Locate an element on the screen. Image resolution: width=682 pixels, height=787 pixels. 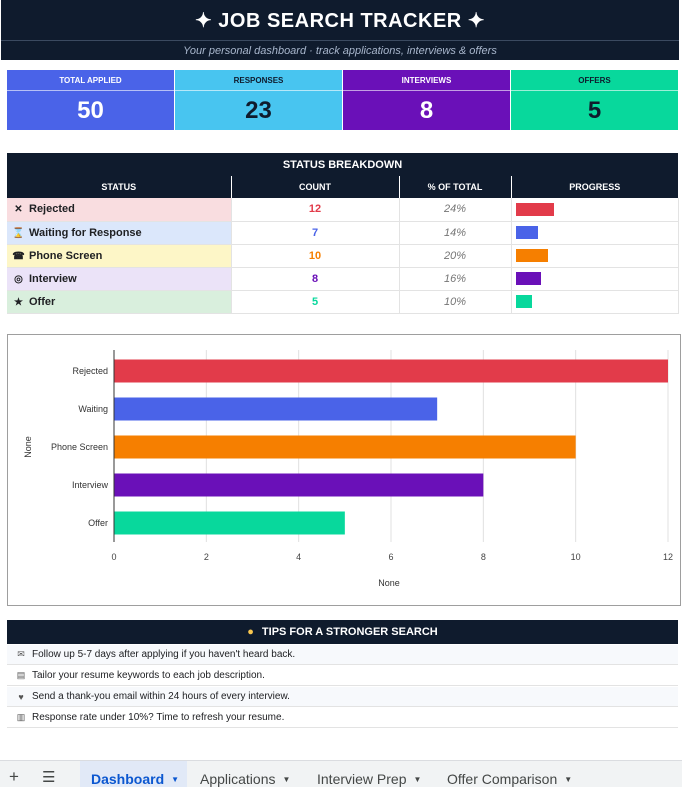
kpi-interviews: INTERVIEWS 8 is located at coordinates (427, 100).